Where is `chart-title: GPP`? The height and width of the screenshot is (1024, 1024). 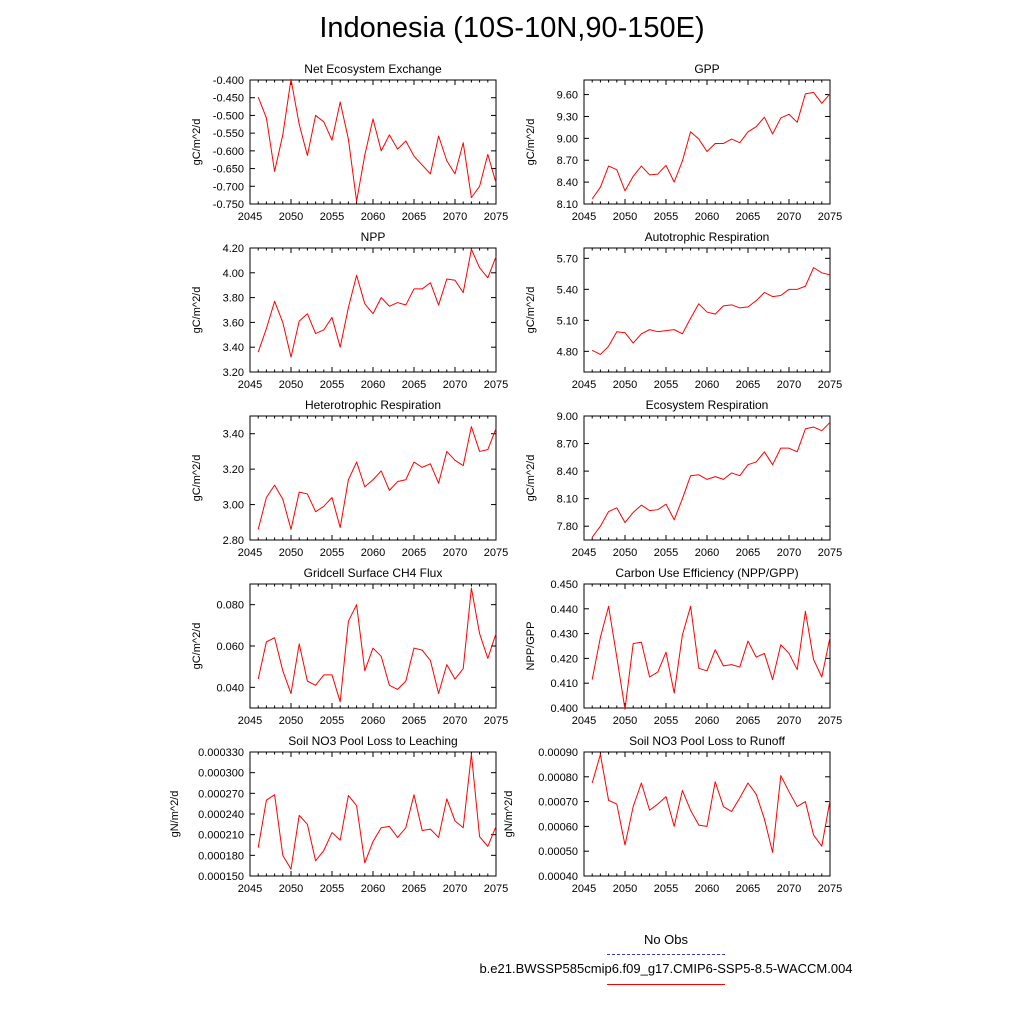 chart-title: GPP is located at coordinates (706, 69).